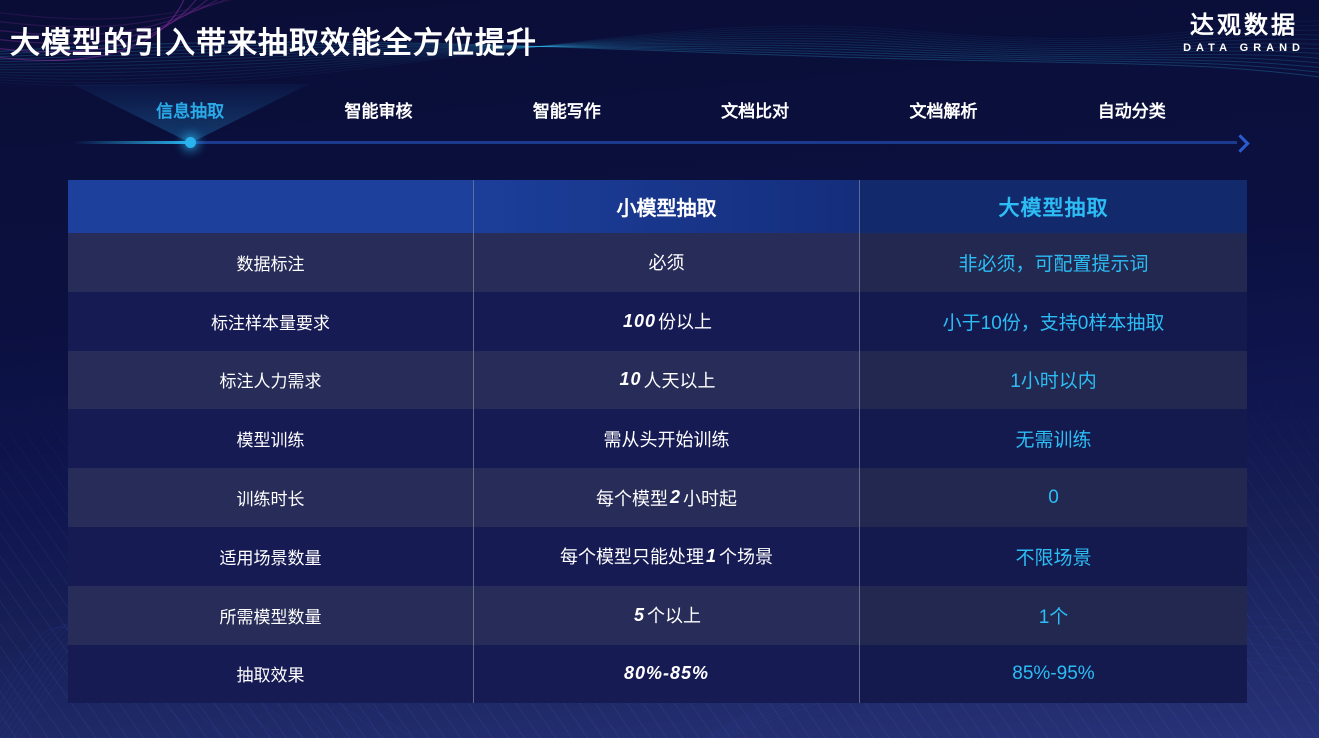 This screenshot has height=738, width=1319. I want to click on row-label-cell: 数据标注, so click(270, 262).